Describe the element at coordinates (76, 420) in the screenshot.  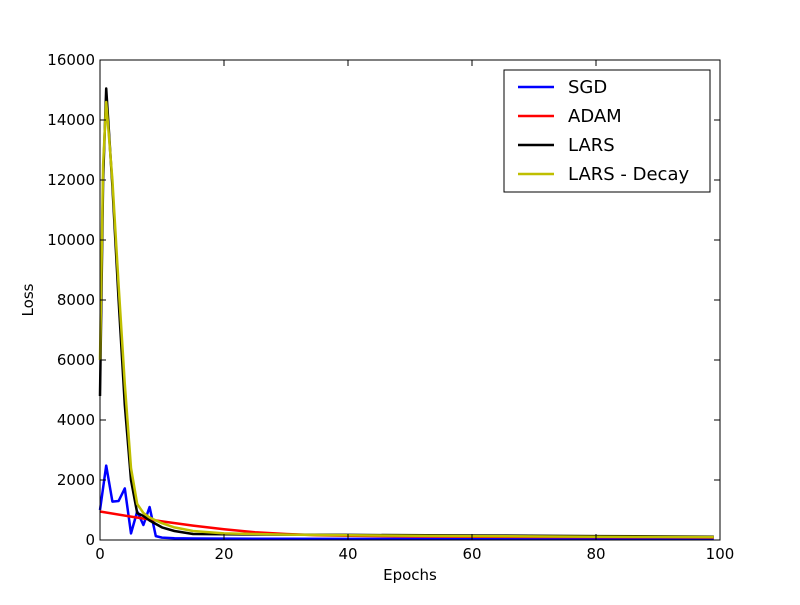
I see `y-tick-label: 4000` at that location.